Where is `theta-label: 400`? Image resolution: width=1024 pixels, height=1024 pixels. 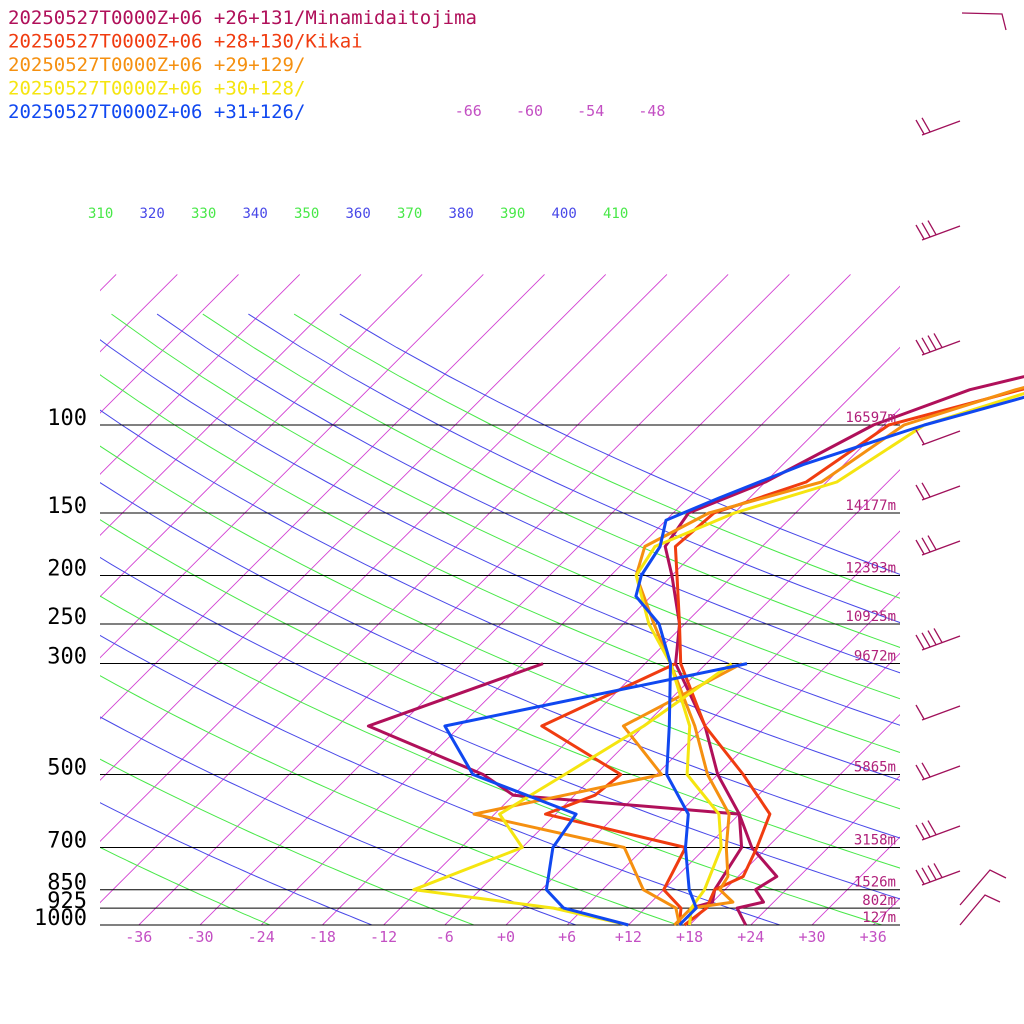
theta-label: 400 is located at coordinates (564, 214).